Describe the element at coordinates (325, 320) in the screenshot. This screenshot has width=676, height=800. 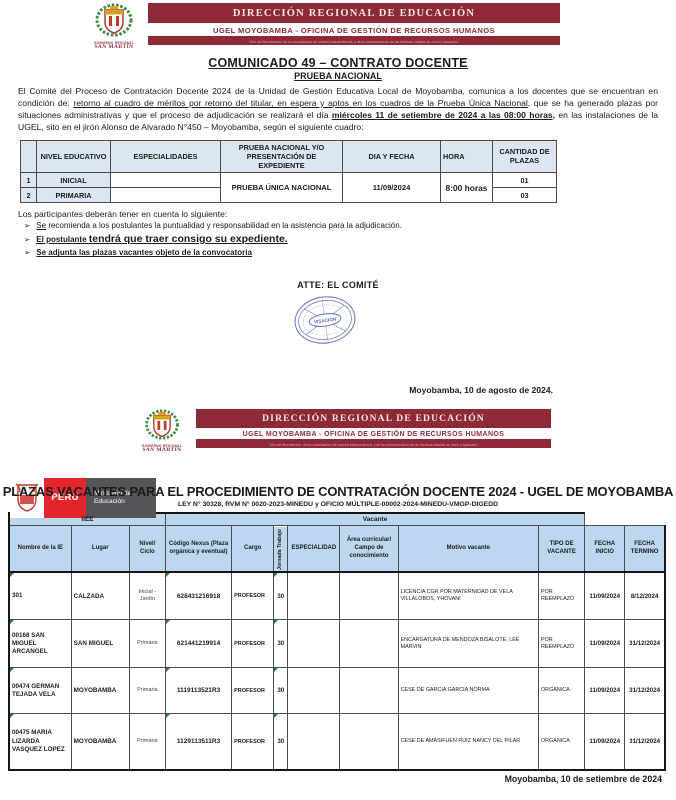
I see `stamp-icon: VISACIÓN` at that location.